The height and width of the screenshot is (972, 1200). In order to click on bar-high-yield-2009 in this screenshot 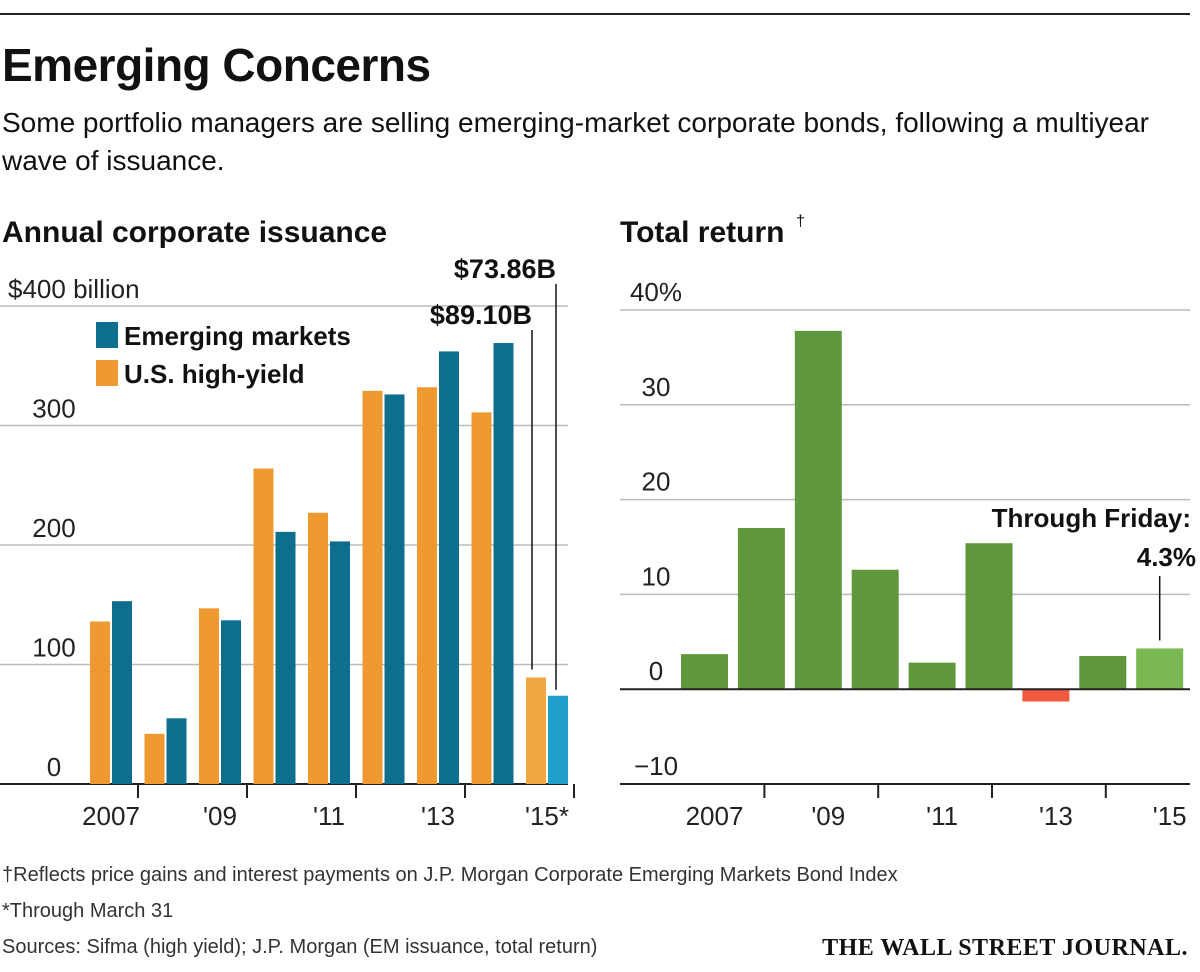, I will do `click(209, 696)`.